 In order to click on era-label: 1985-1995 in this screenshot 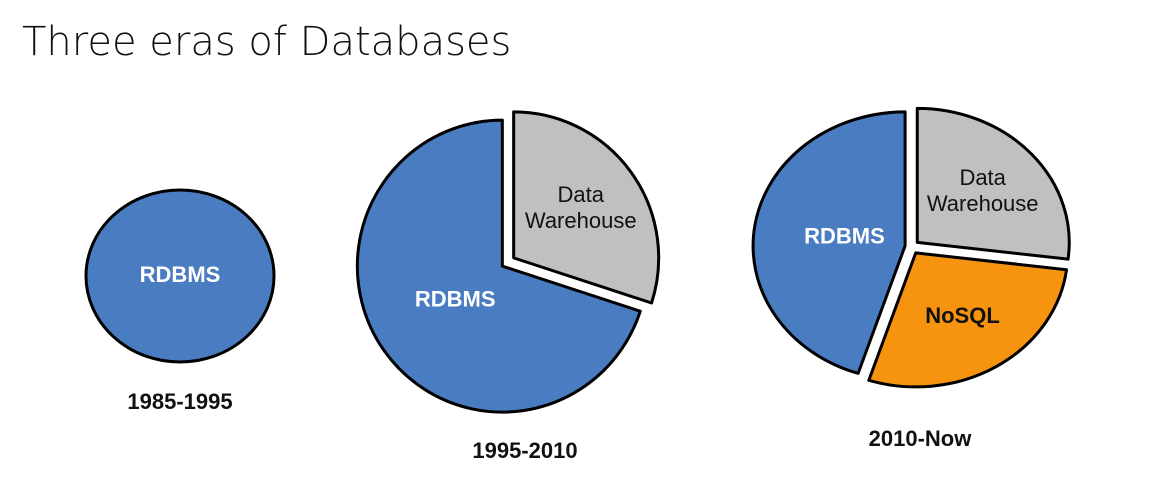, I will do `click(179, 401)`.